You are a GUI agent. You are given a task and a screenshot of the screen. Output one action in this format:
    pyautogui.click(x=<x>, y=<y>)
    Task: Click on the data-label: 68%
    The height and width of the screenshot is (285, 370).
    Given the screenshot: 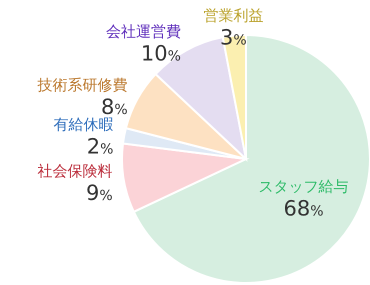 What is the action you would take?
    pyautogui.click(x=304, y=208)
    